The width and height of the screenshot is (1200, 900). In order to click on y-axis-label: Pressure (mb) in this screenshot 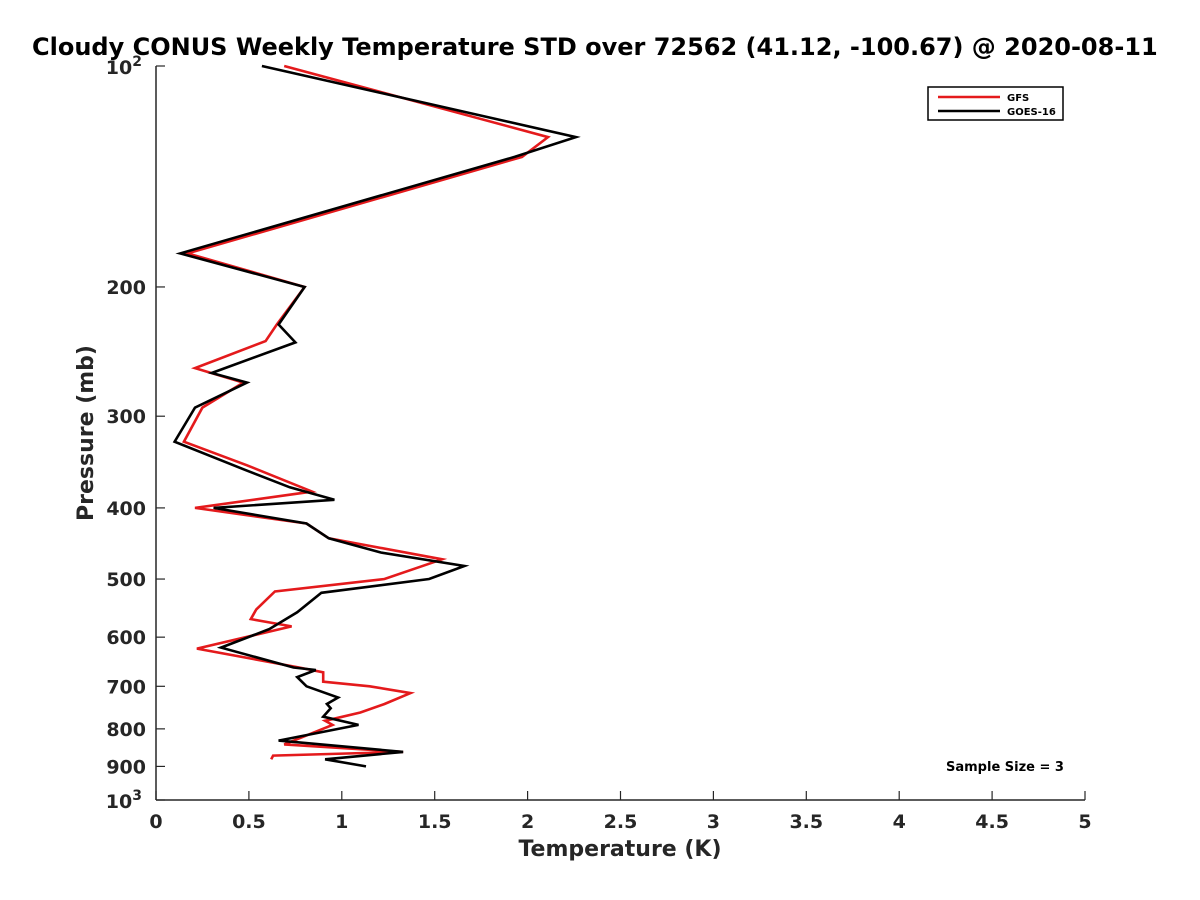, I will do `click(86, 433)`.